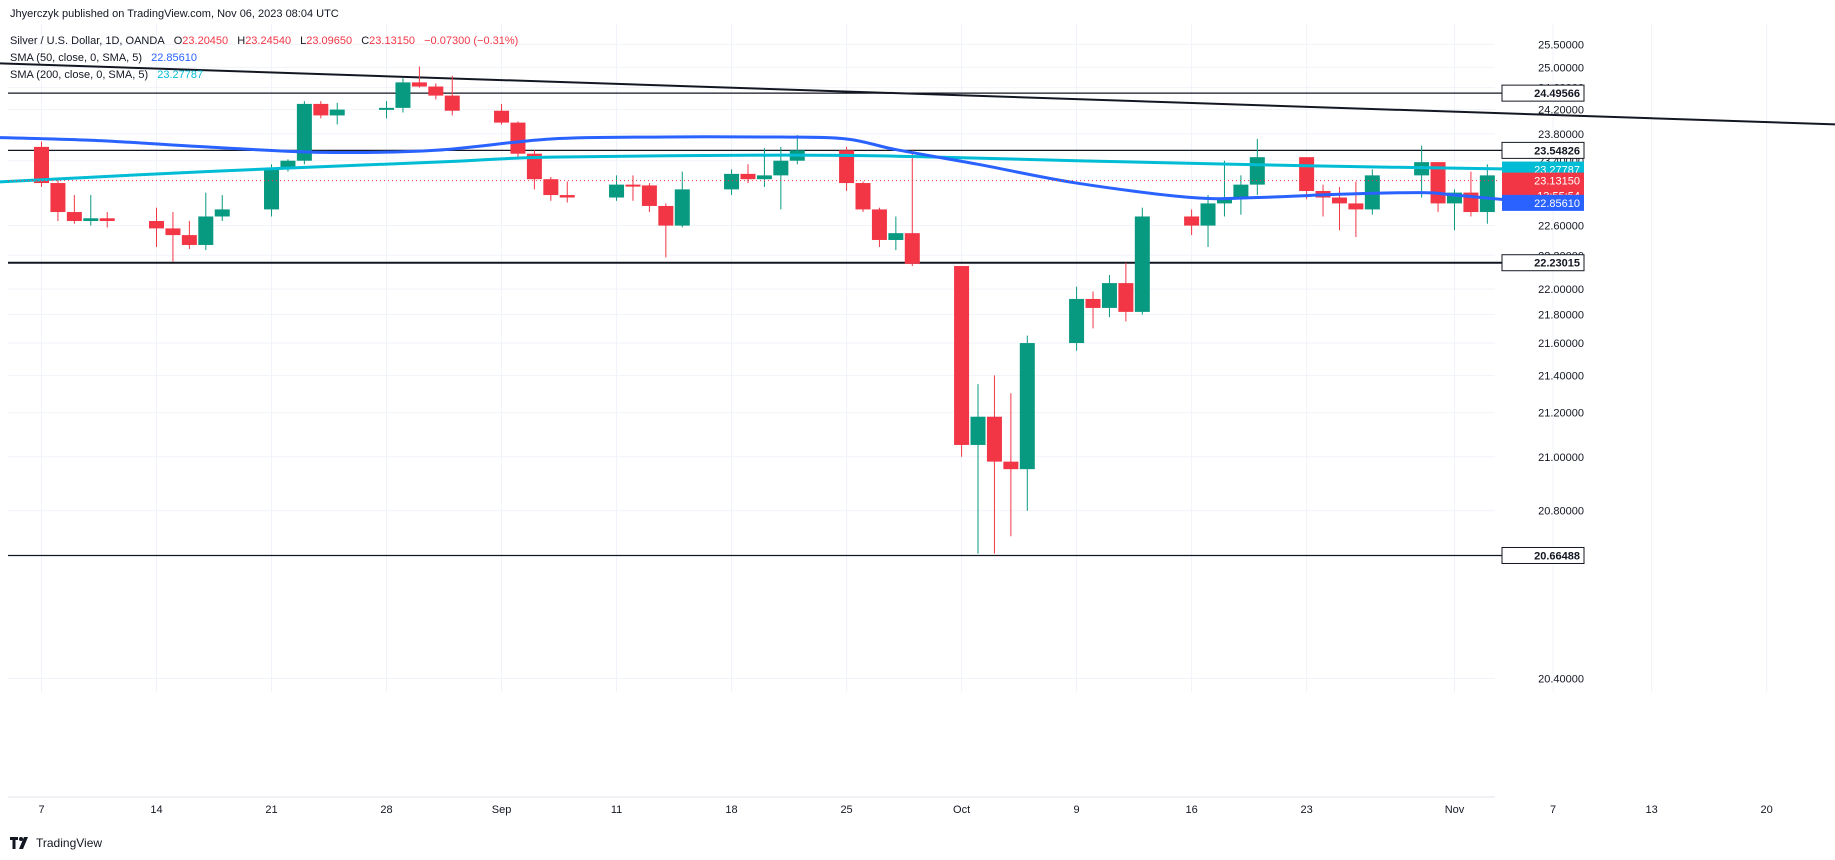  Describe the element at coordinates (1561, 290) in the screenshot. I see `y-tick-label: 22.00000` at that location.